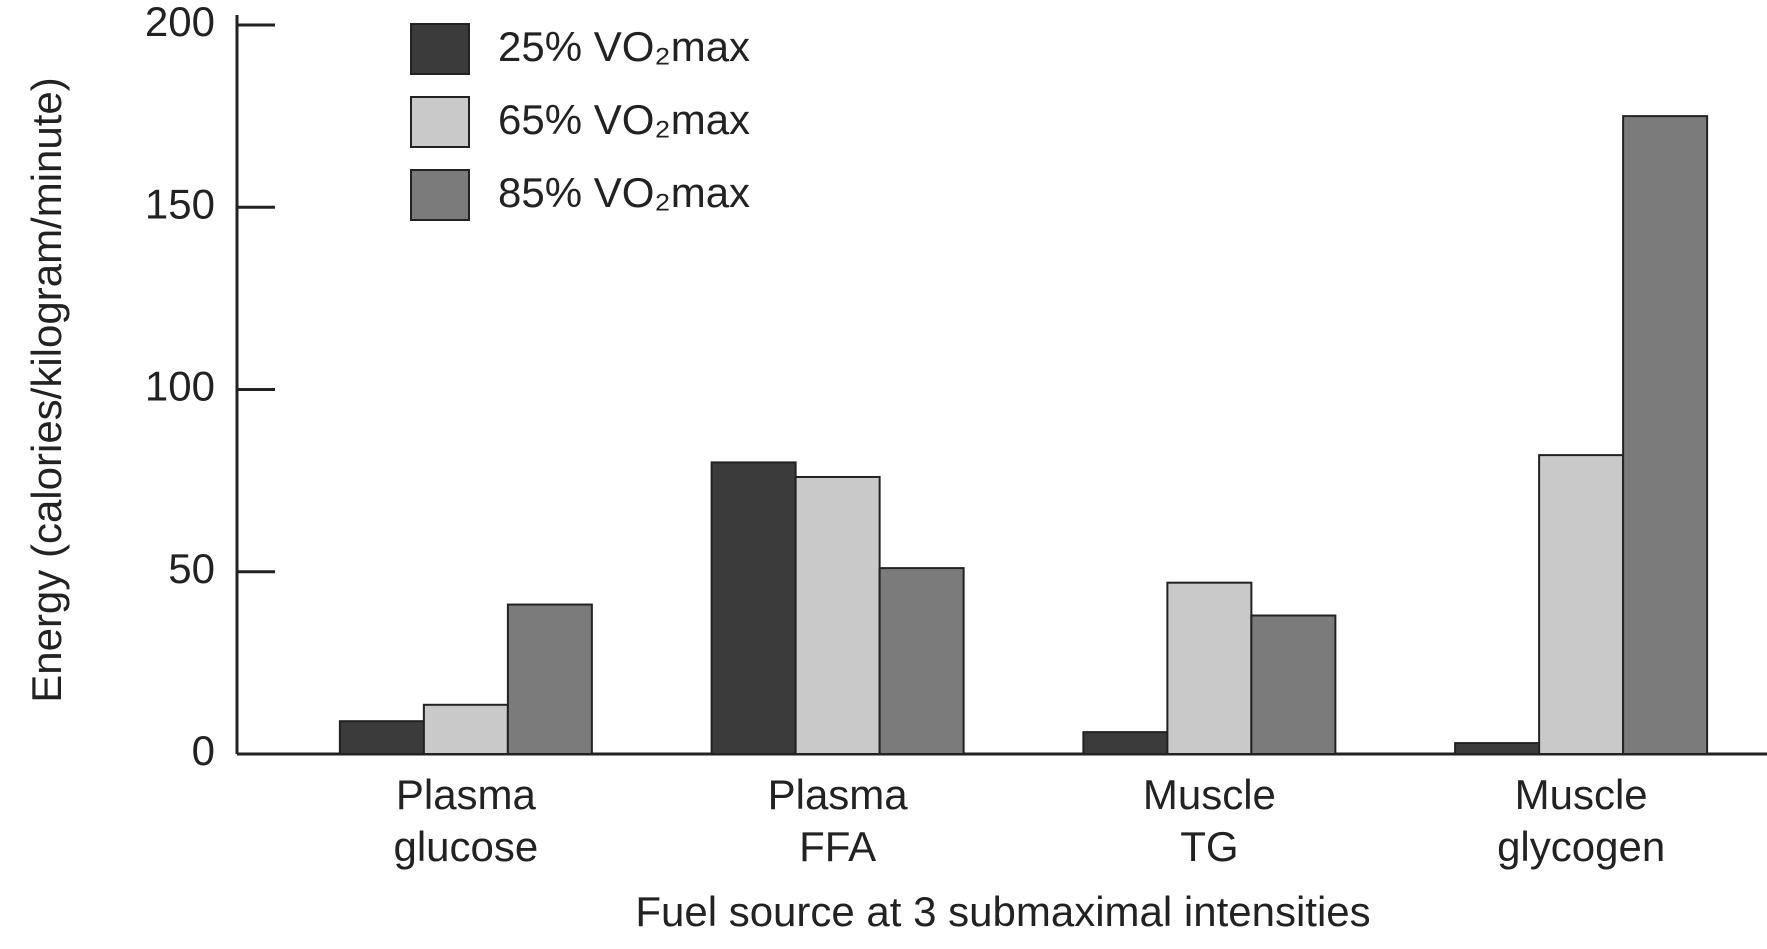 The width and height of the screenshot is (1767, 949). I want to click on x-tick-label: TG, so click(1209, 846).